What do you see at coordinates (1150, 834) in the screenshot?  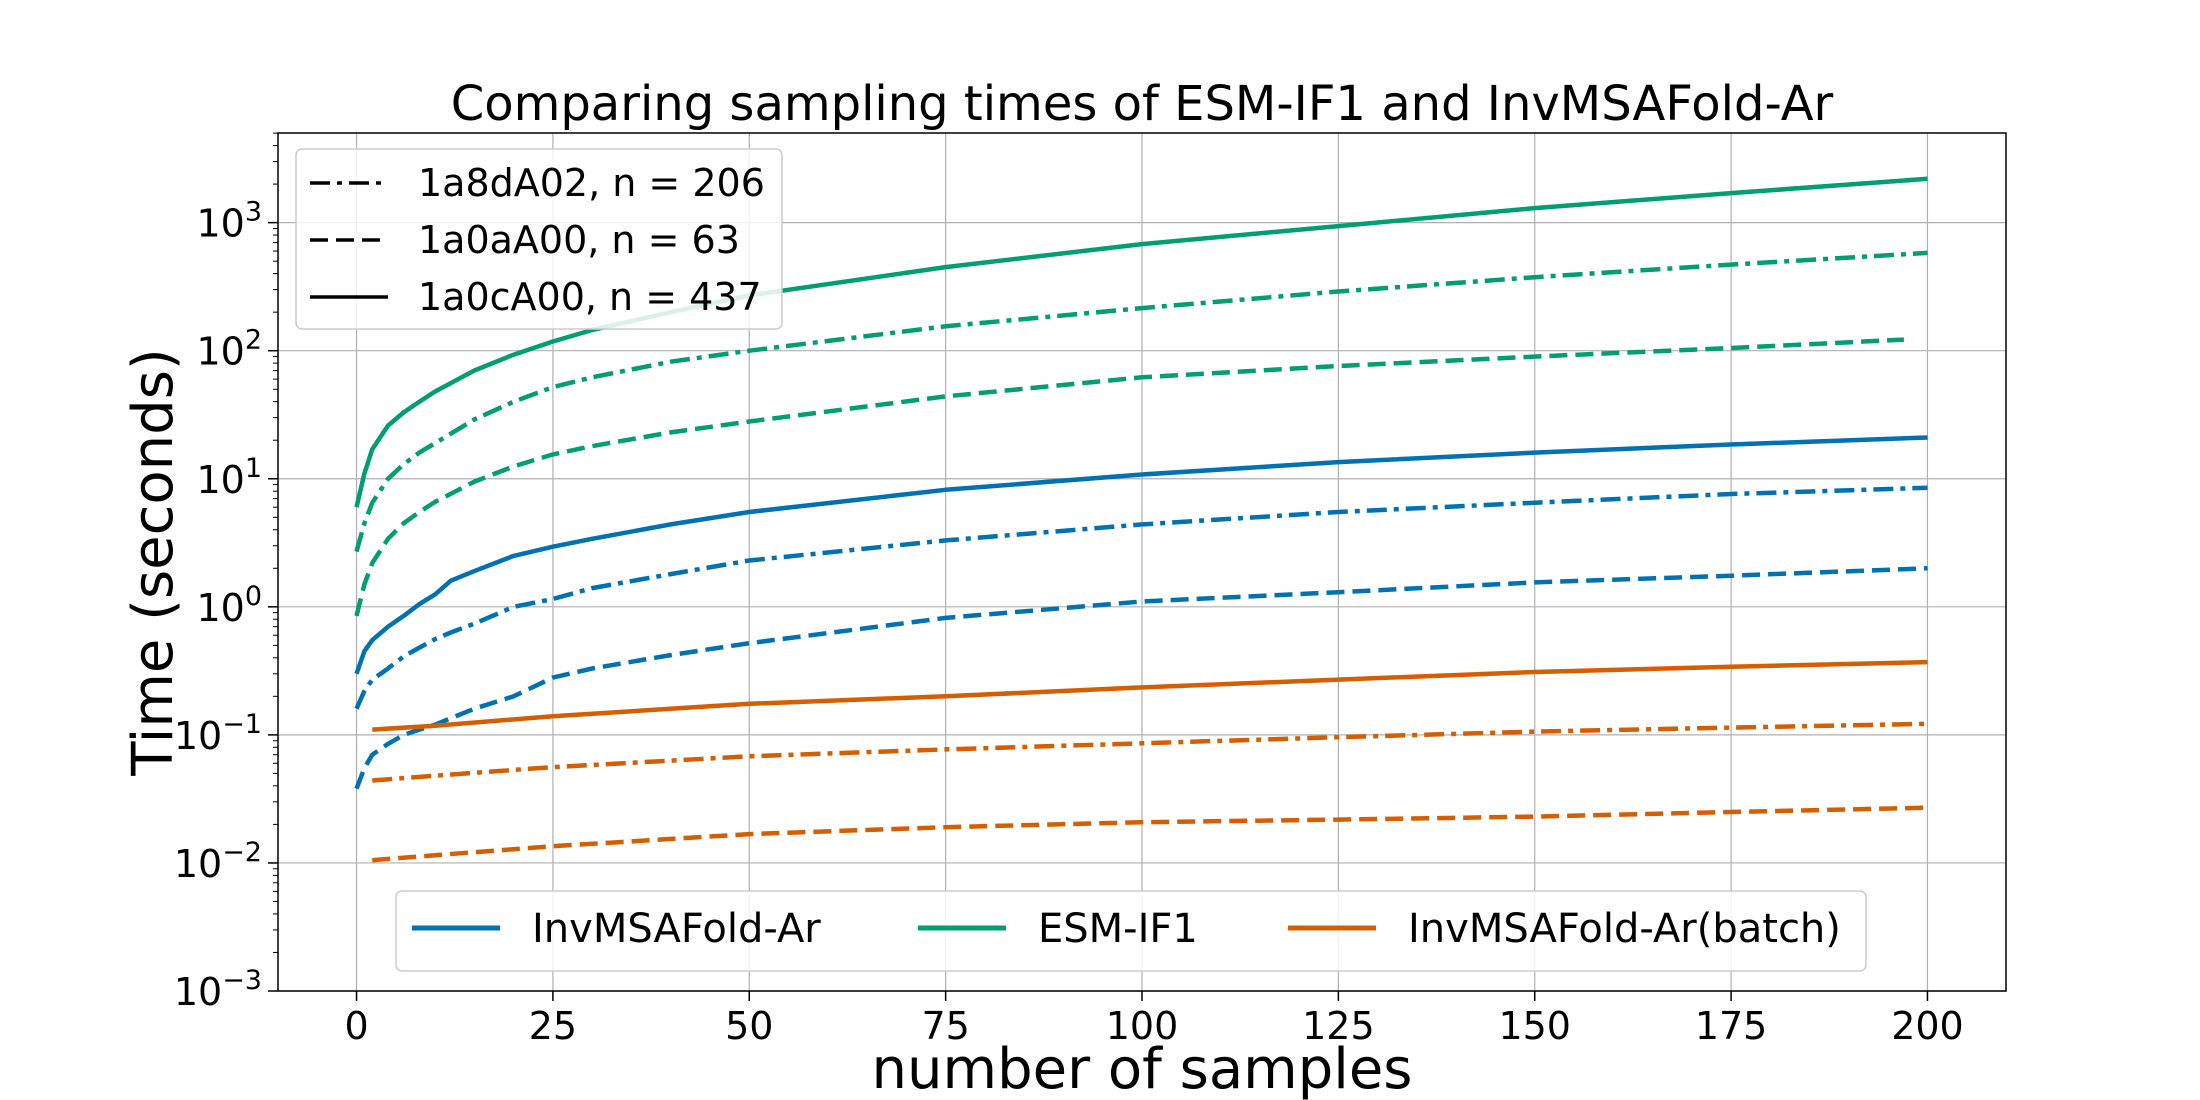 I see `series-line-invmsafold-ar-batch-1a0aa00` at bounding box center [1150, 834].